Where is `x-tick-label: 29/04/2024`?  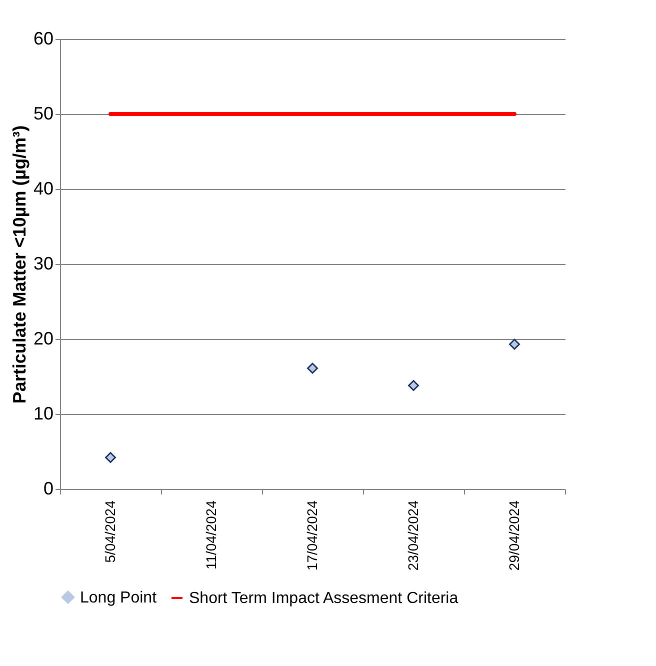 x-tick-label: 29/04/2024 is located at coordinates (514, 535).